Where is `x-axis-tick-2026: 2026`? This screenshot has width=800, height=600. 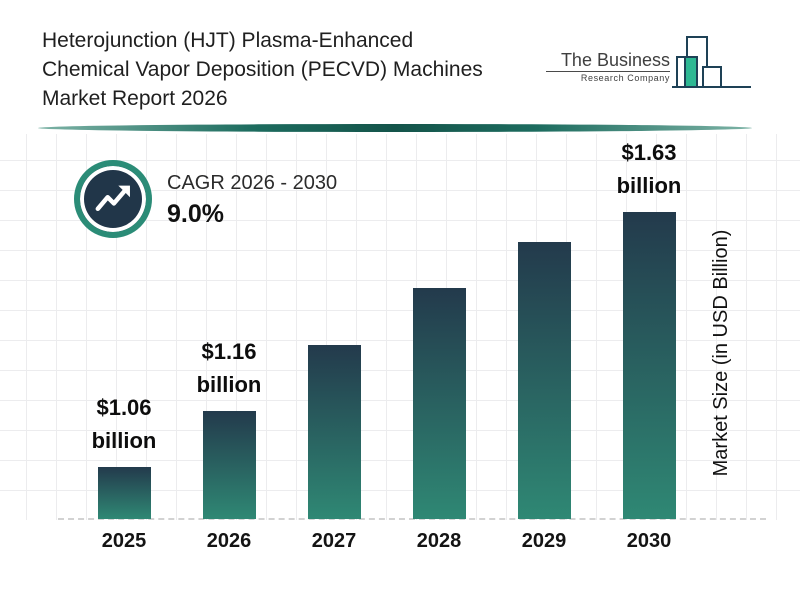 x-axis-tick-2026: 2026 is located at coordinates (229, 541).